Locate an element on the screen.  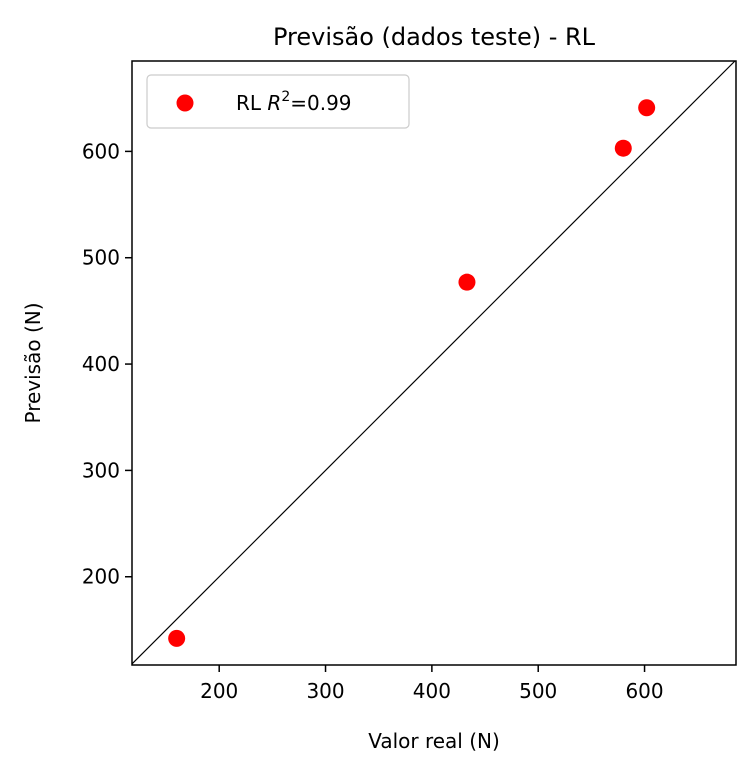
y-tick-label: 600 is located at coordinates (101, 151).